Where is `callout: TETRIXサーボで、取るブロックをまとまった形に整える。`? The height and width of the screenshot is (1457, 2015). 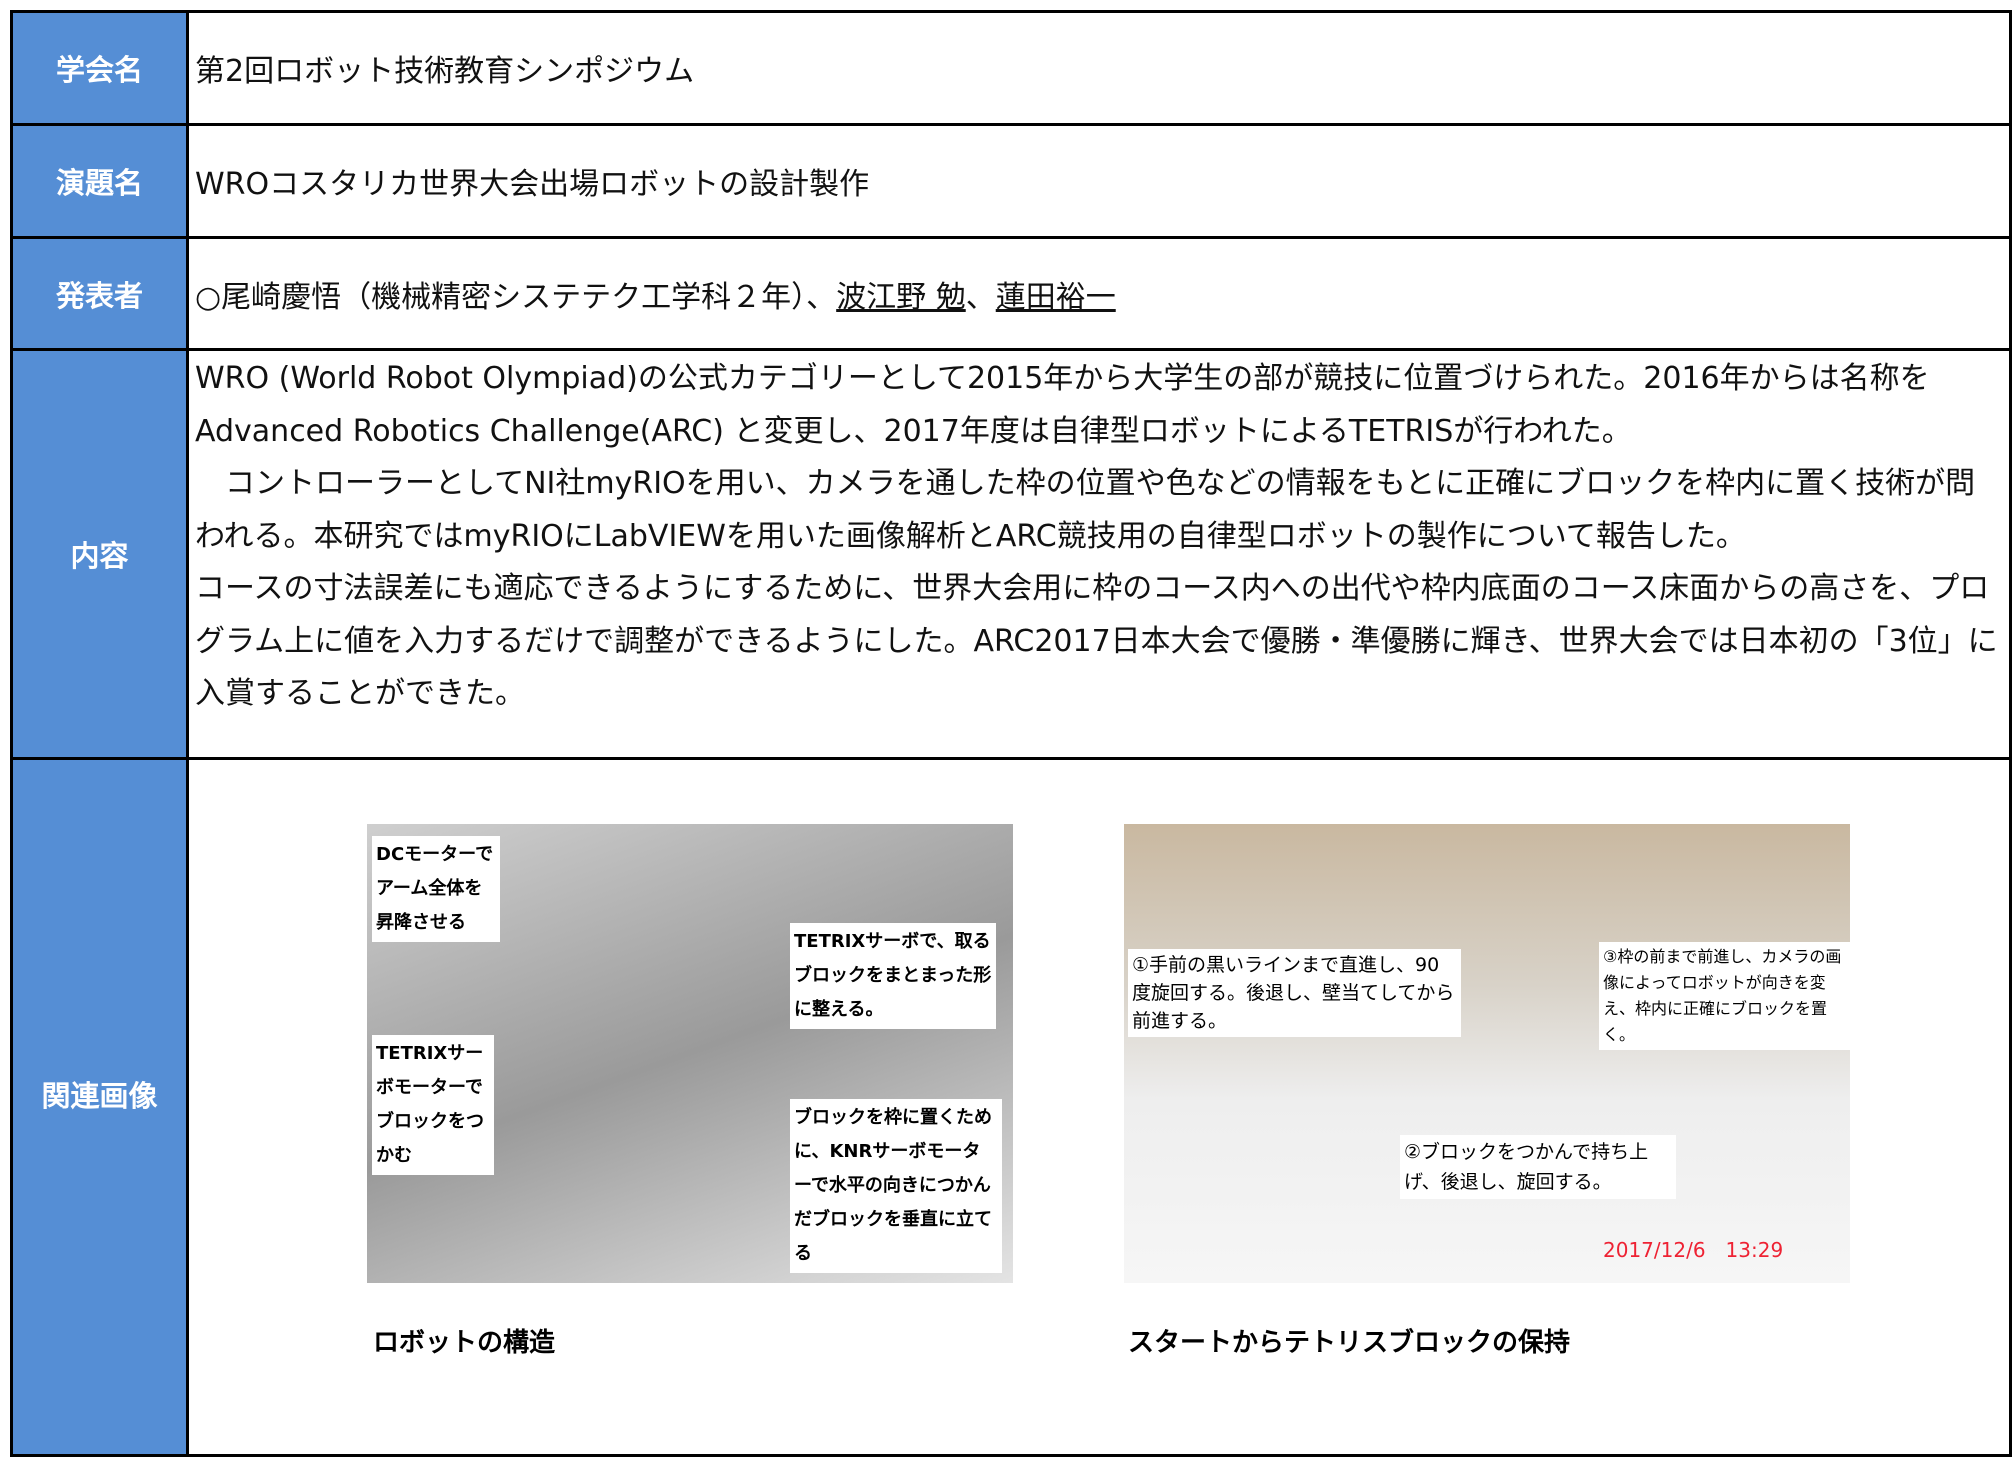
callout: TETRIXサーボで、取るブロックをまとまった形に整える。 is located at coordinates (893, 976).